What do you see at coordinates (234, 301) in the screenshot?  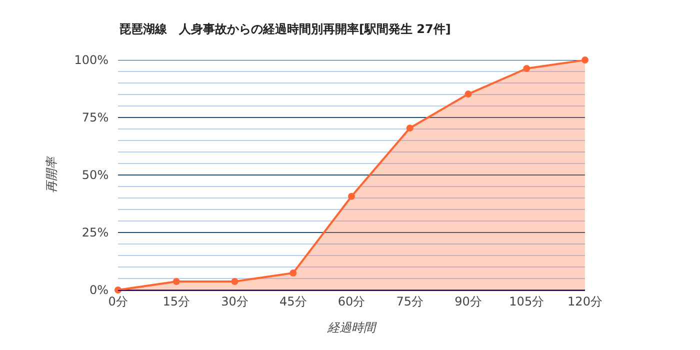 I see `x-tick-label: 30分` at bounding box center [234, 301].